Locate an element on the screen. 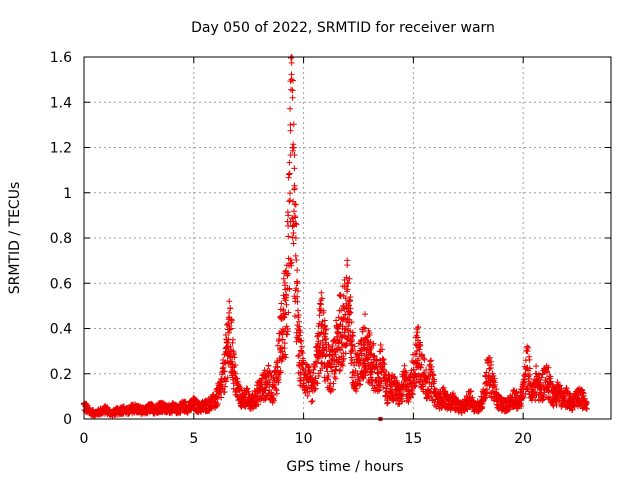  y-tick-label: 1.6 is located at coordinates (61, 58).